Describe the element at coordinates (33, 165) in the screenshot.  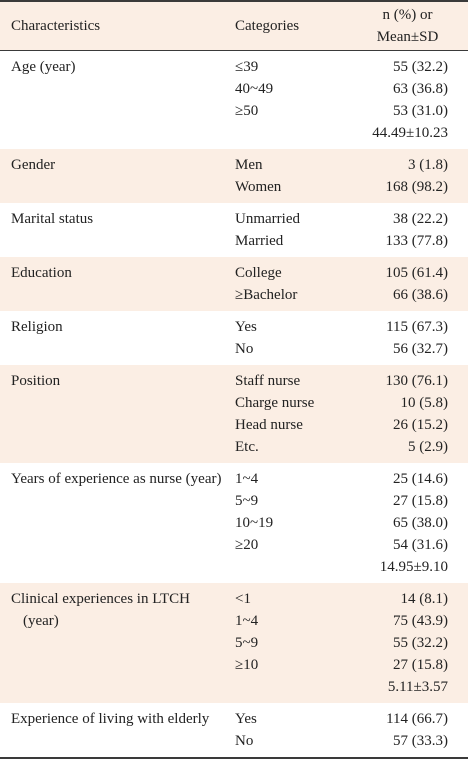
I see `characteristic-label: Gender` at that location.